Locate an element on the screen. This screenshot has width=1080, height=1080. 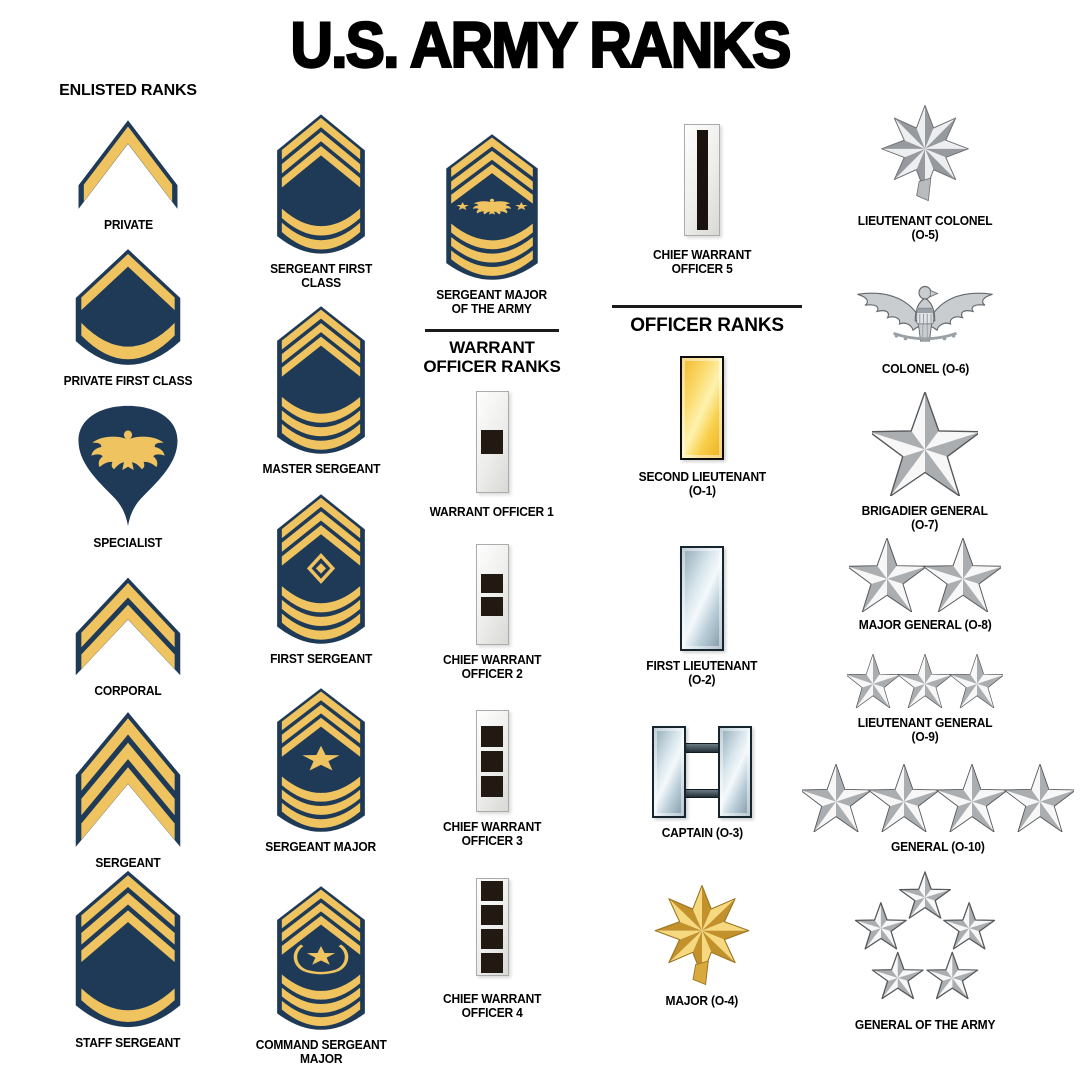
rank-item-second-lieutenant: SECOND LIEUTENANT (O-1) is located at coordinates (702, 427).